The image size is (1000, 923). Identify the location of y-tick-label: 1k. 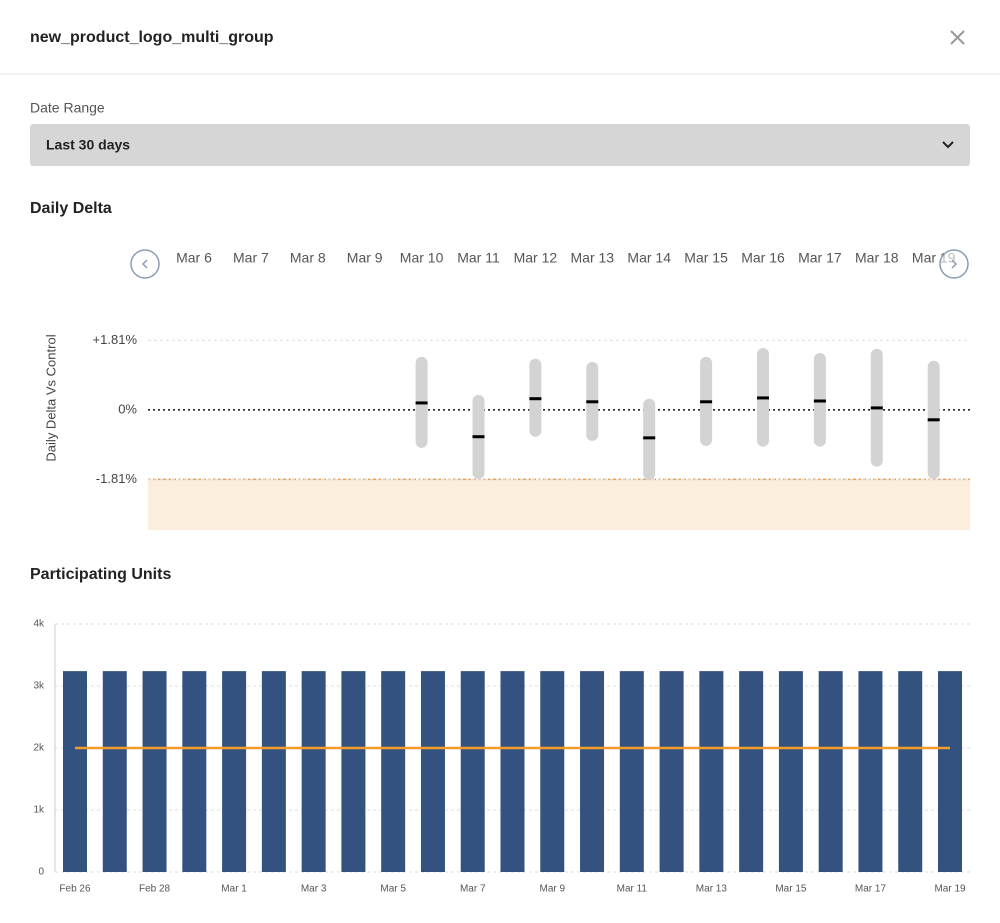
(39, 810).